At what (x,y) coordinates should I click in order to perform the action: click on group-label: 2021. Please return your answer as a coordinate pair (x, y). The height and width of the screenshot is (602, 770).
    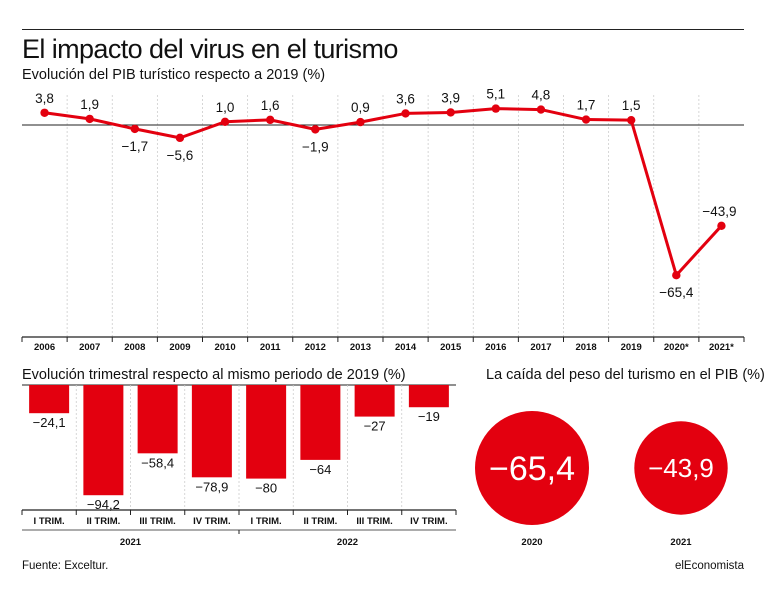
    Looking at the image, I should click on (131, 542).